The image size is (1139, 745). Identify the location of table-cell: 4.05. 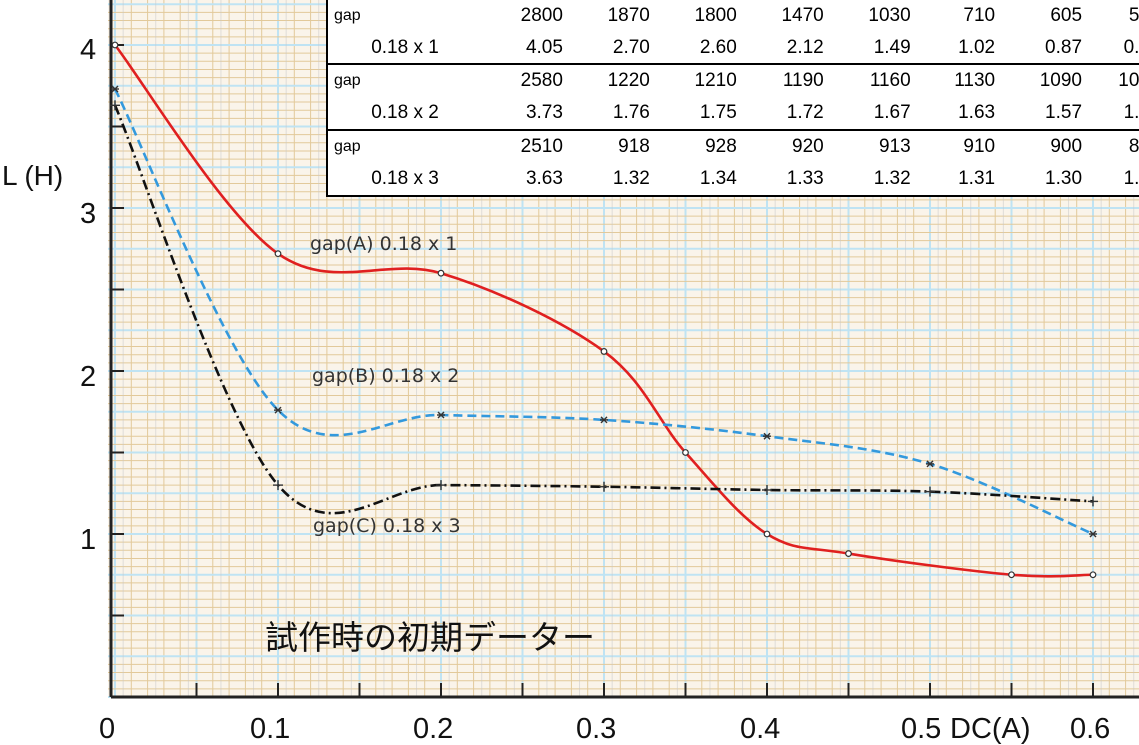
(544, 47).